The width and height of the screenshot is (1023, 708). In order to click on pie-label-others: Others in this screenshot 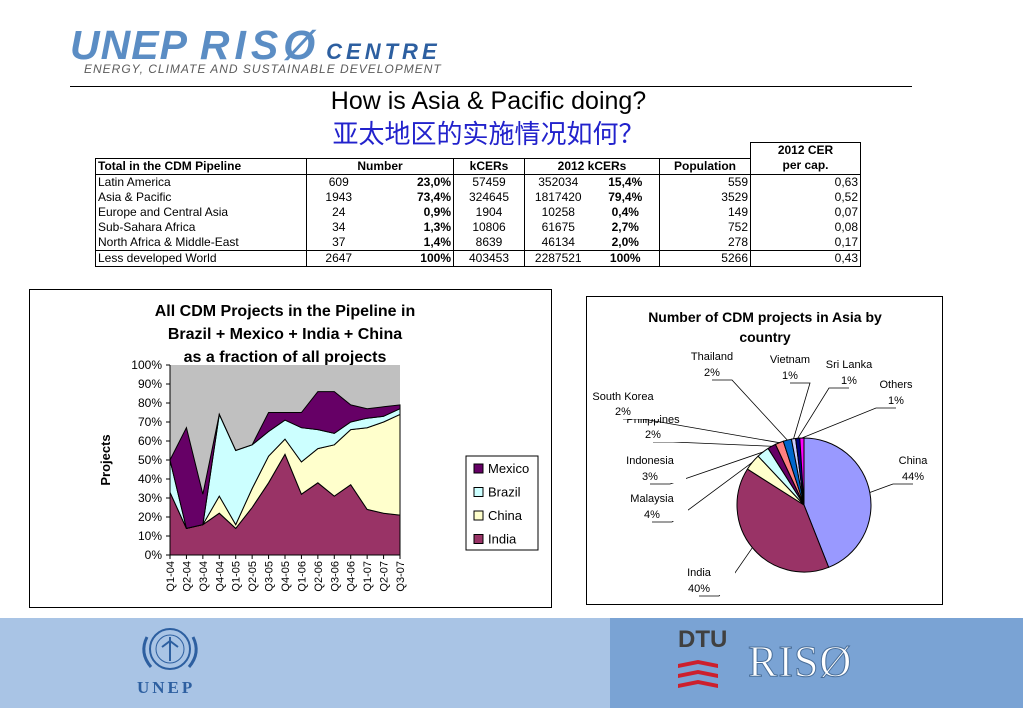, I will do `click(896, 385)`.